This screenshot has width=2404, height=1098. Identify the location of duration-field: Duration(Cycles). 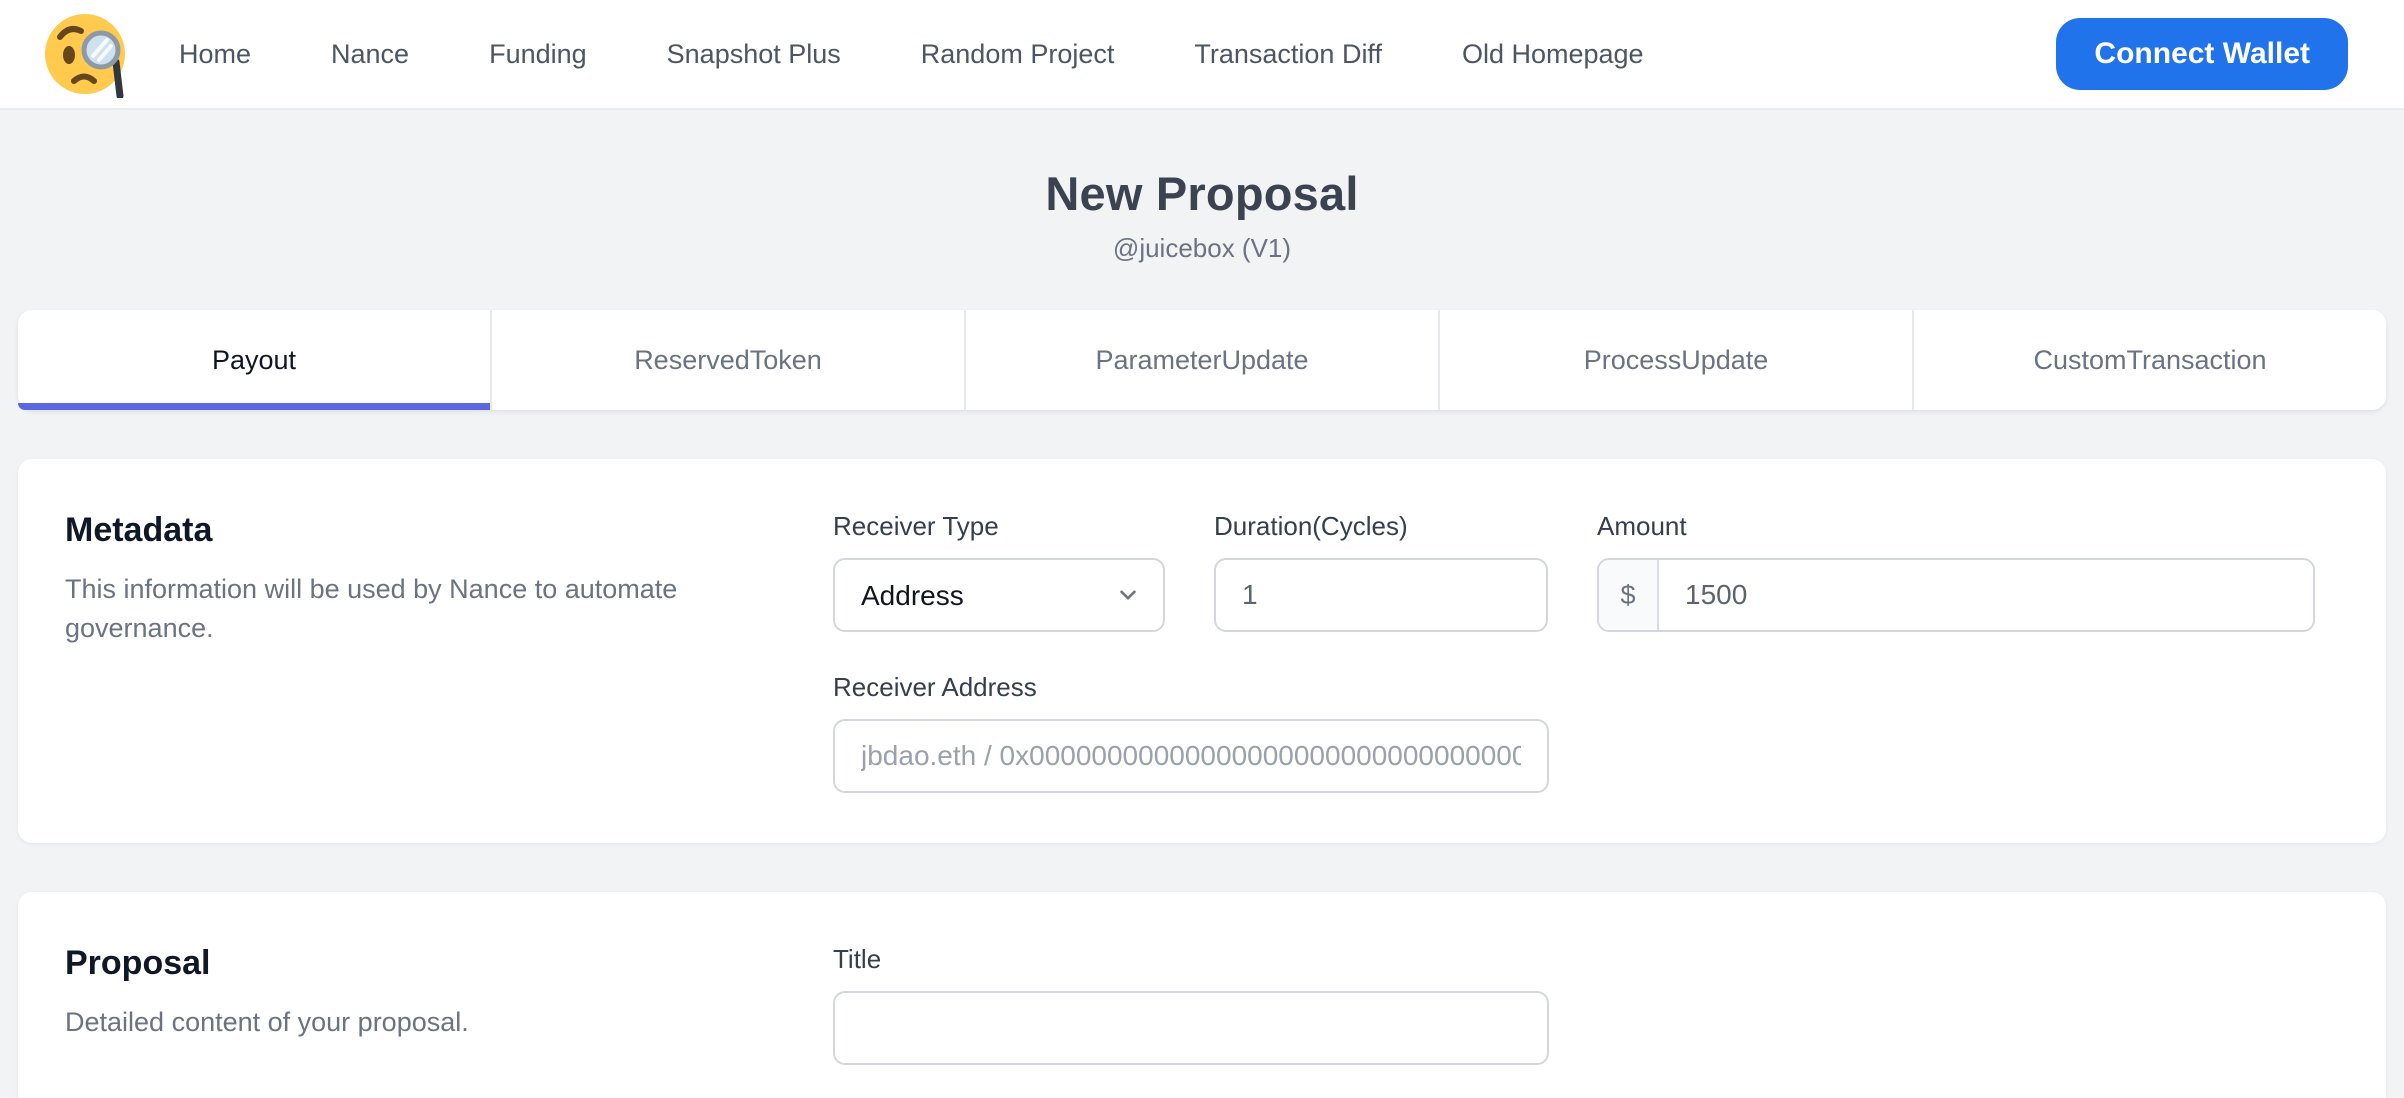
(1381, 571).